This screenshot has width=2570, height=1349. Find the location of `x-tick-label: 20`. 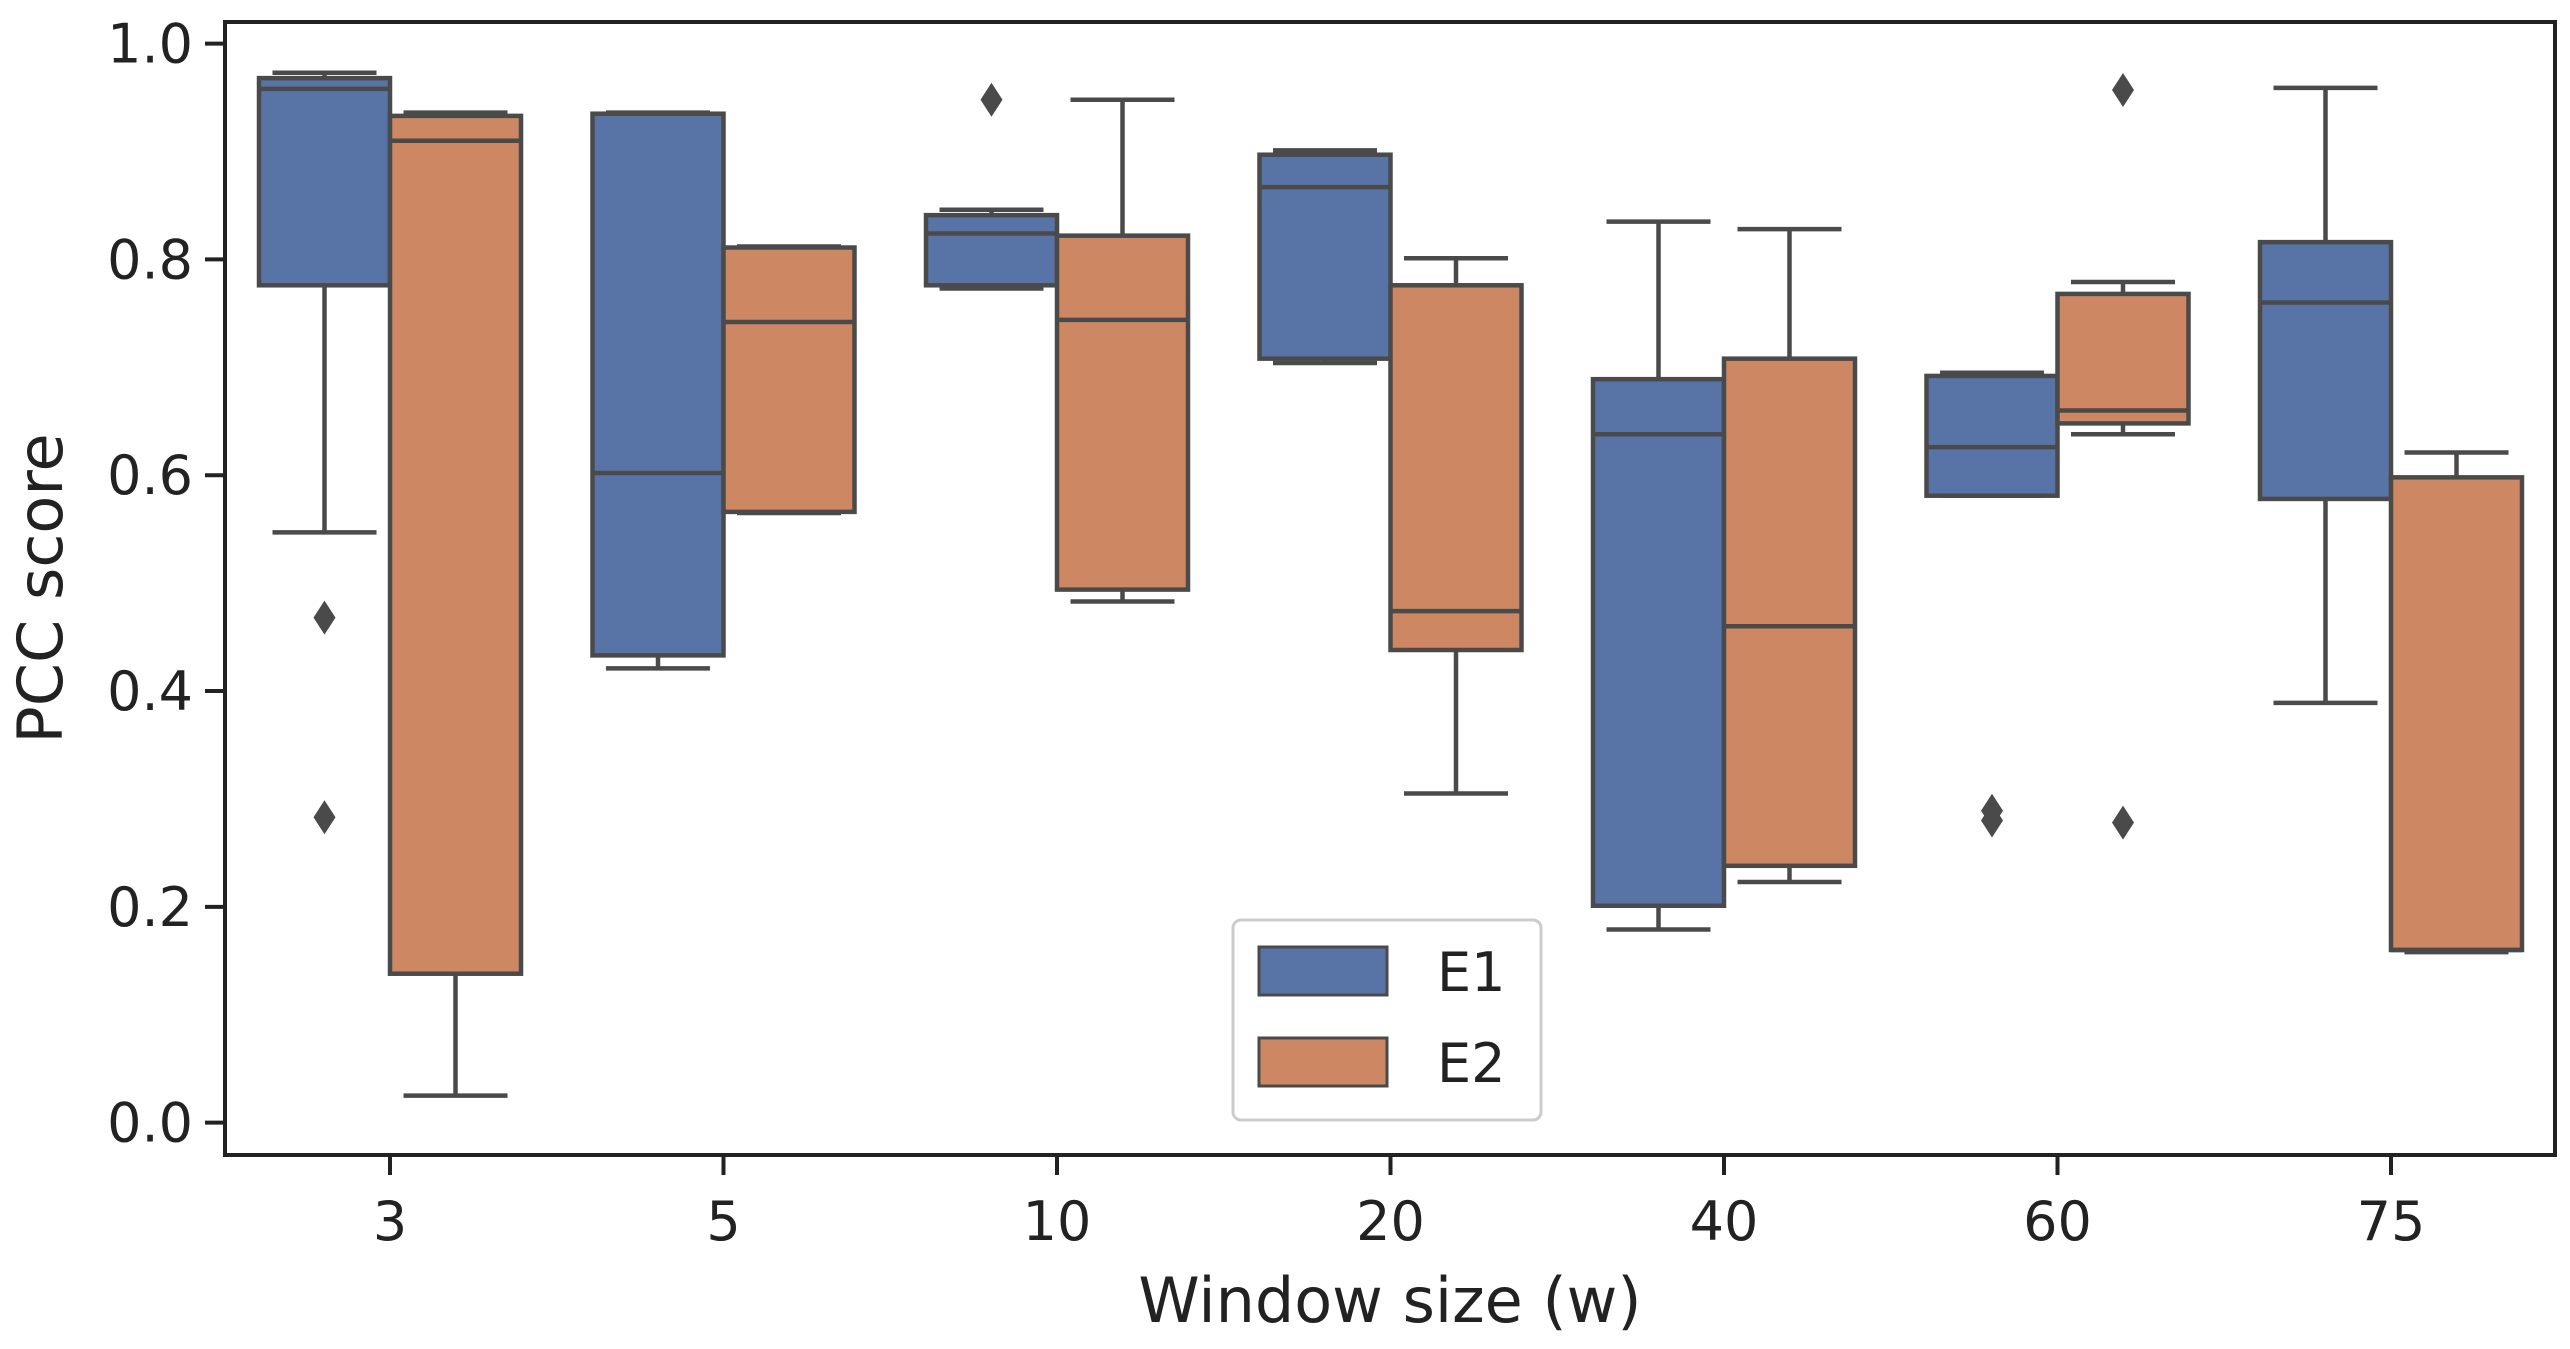

x-tick-label: 20 is located at coordinates (1390, 1221).